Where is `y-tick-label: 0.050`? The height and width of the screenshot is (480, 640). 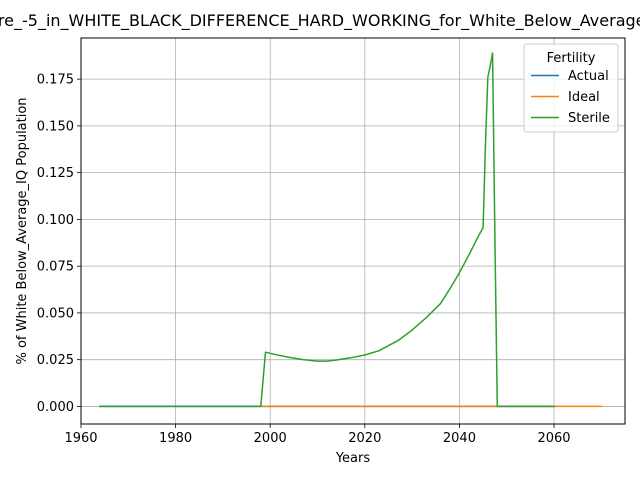
y-tick-label: 0.050 is located at coordinates (55, 313).